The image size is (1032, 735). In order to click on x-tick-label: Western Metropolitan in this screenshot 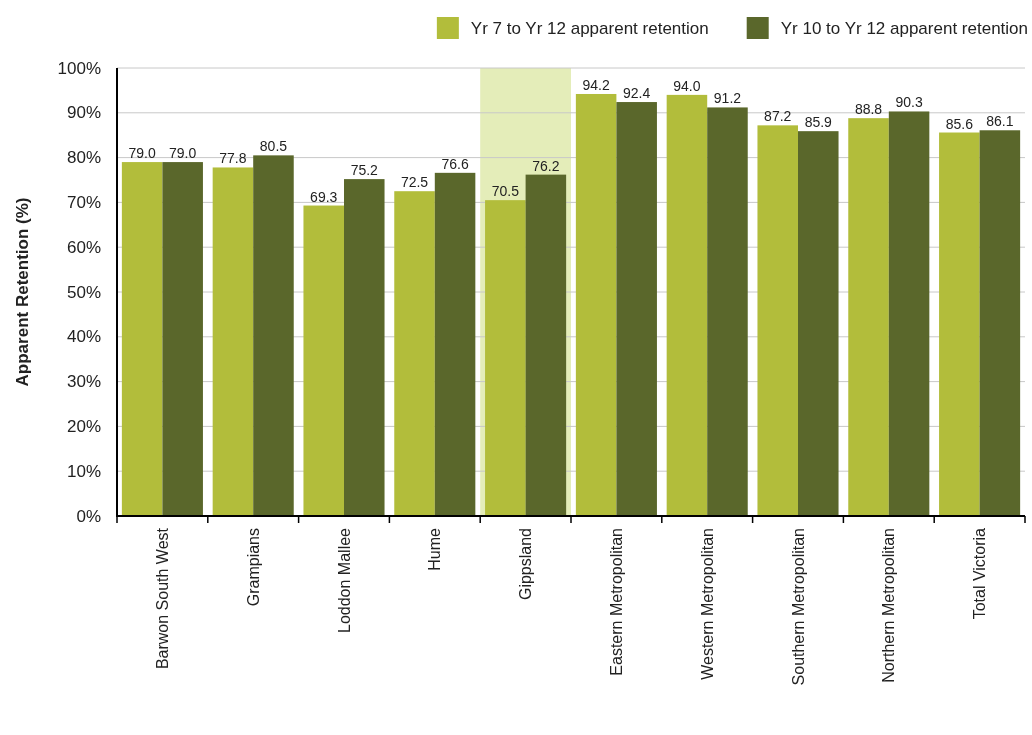, I will do `click(707, 604)`.